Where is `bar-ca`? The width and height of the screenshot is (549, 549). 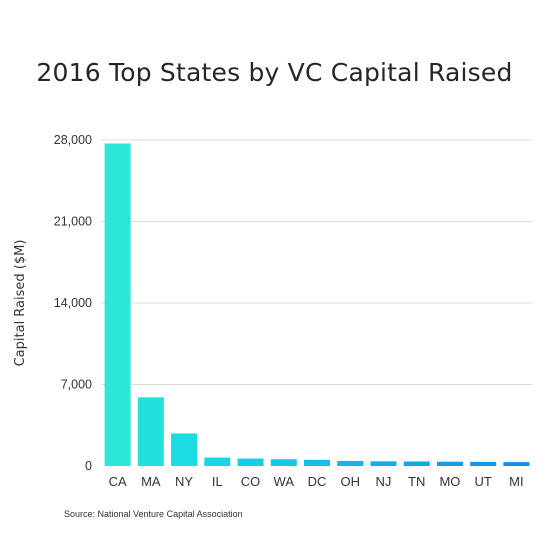
bar-ca is located at coordinates (117, 304).